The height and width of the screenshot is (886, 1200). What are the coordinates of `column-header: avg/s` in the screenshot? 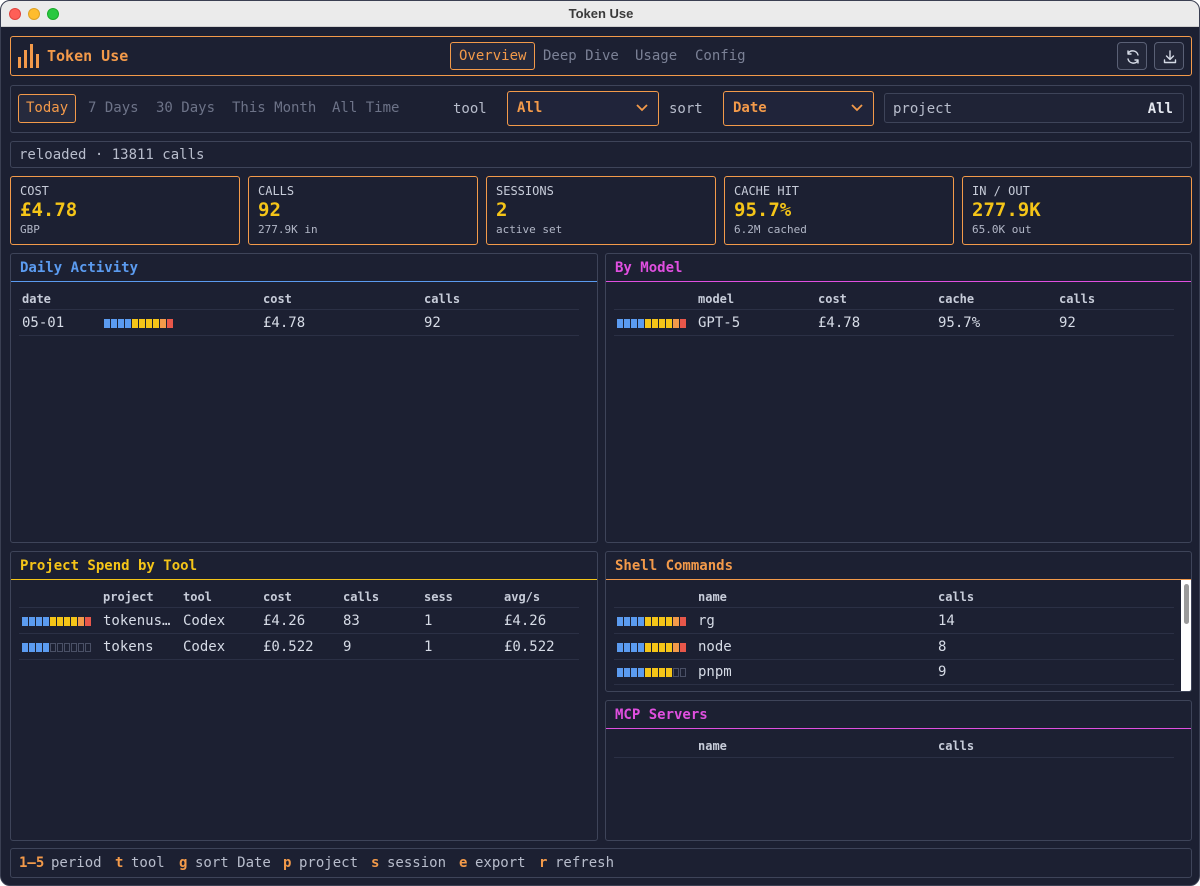 It's located at (522, 597).